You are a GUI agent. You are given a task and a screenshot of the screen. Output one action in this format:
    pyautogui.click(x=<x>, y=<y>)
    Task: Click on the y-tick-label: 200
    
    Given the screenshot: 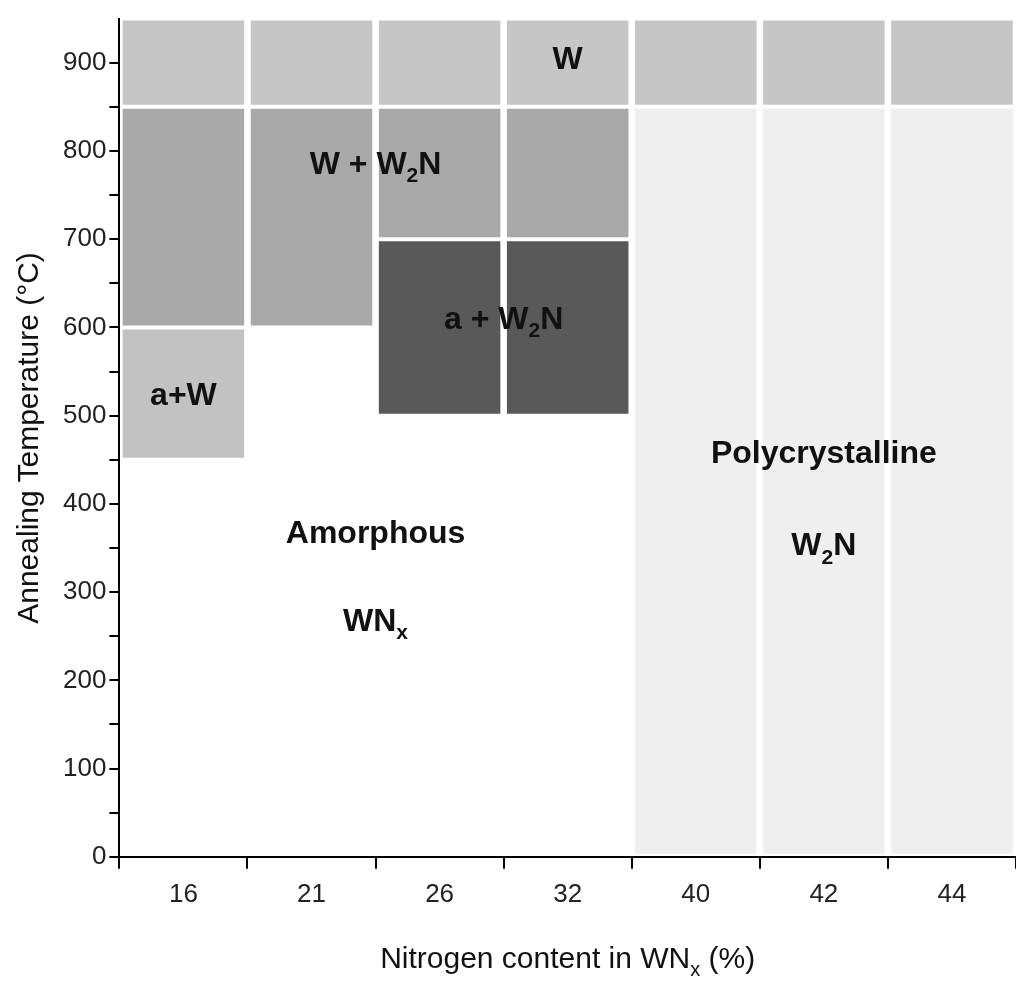 What is the action you would take?
    pyautogui.click(x=84, y=678)
    